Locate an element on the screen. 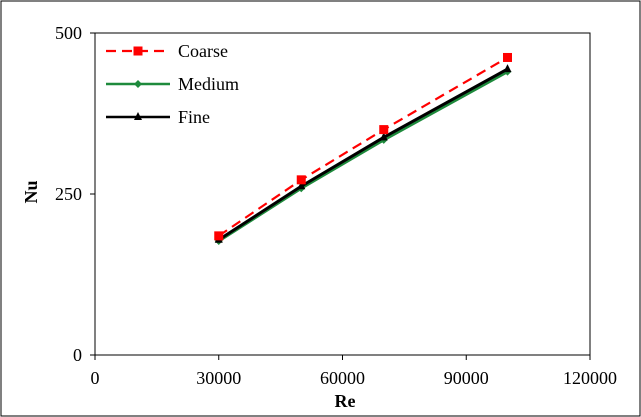  y-tick-label: 0 is located at coordinates (77, 355).